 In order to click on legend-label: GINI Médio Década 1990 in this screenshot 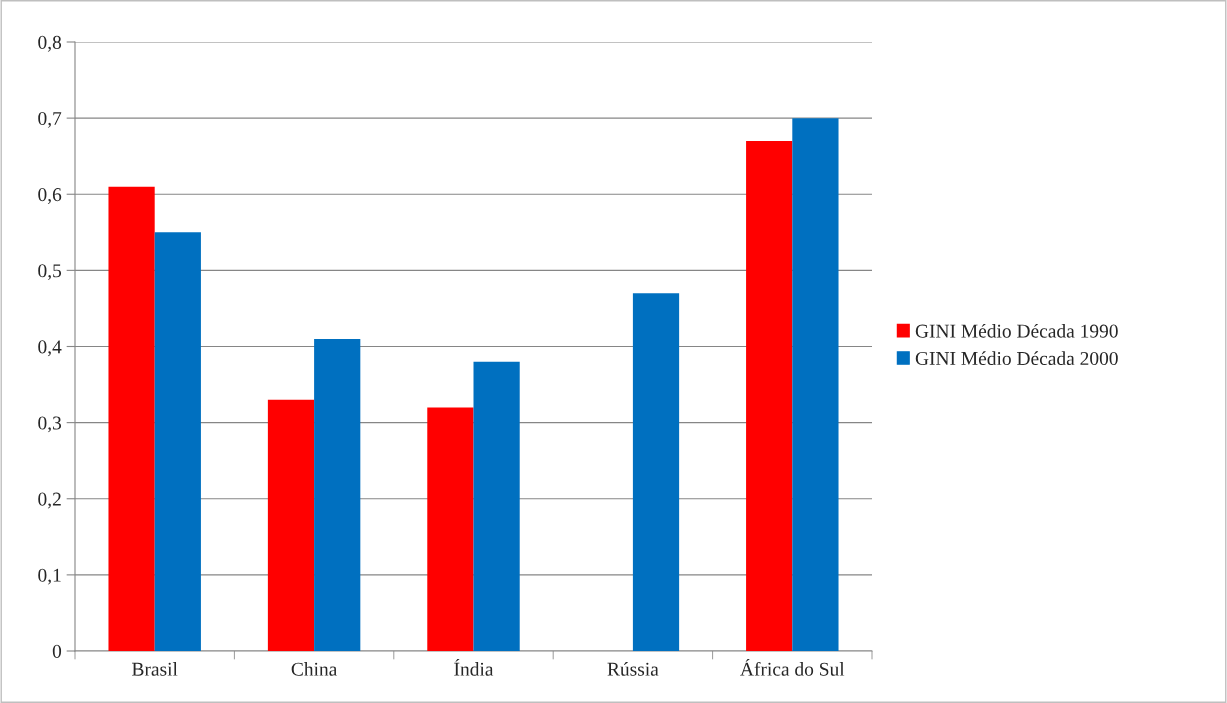, I will do `click(1016, 330)`.